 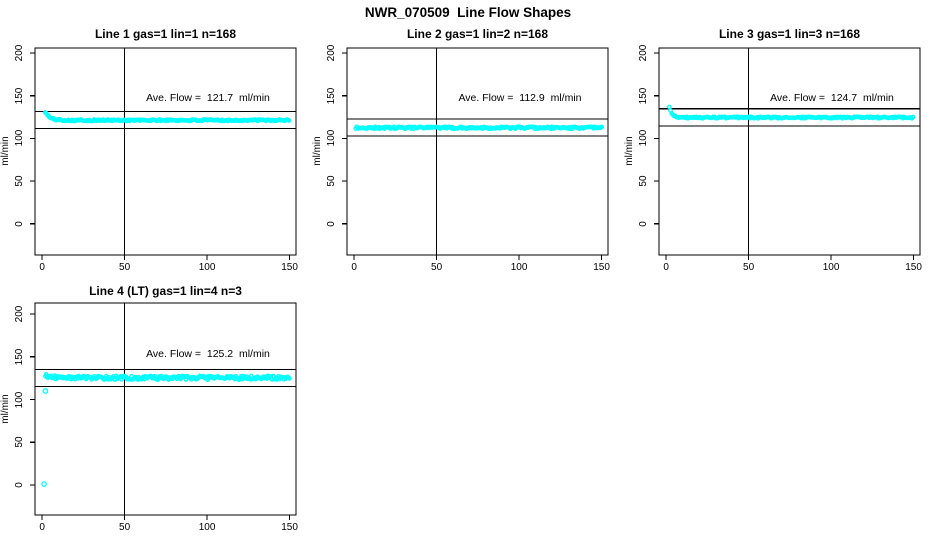 I want to click on subplot-3-y-axis-label: ml/min, so click(x=629, y=151).